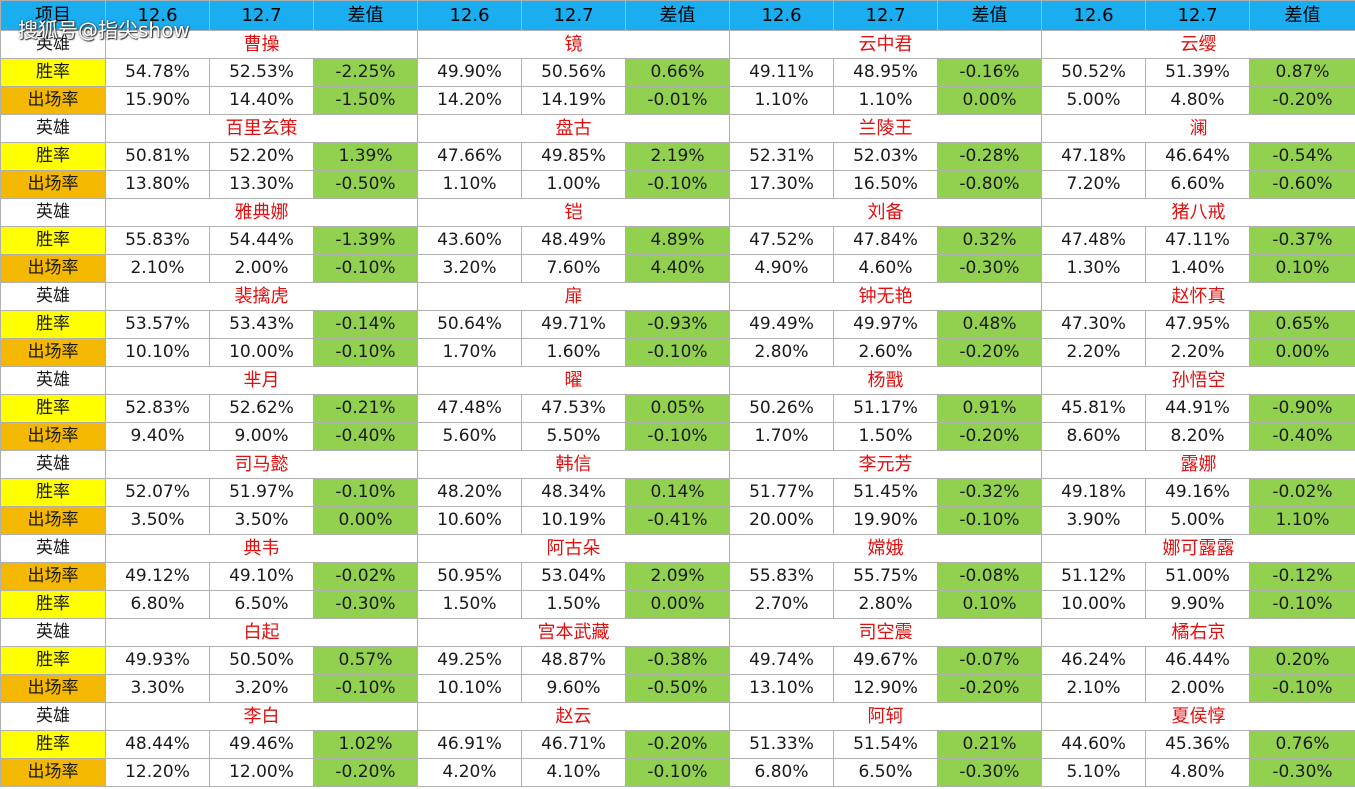 This screenshot has width=1355, height=789. I want to click on value-cell: 2.60%, so click(885, 352).